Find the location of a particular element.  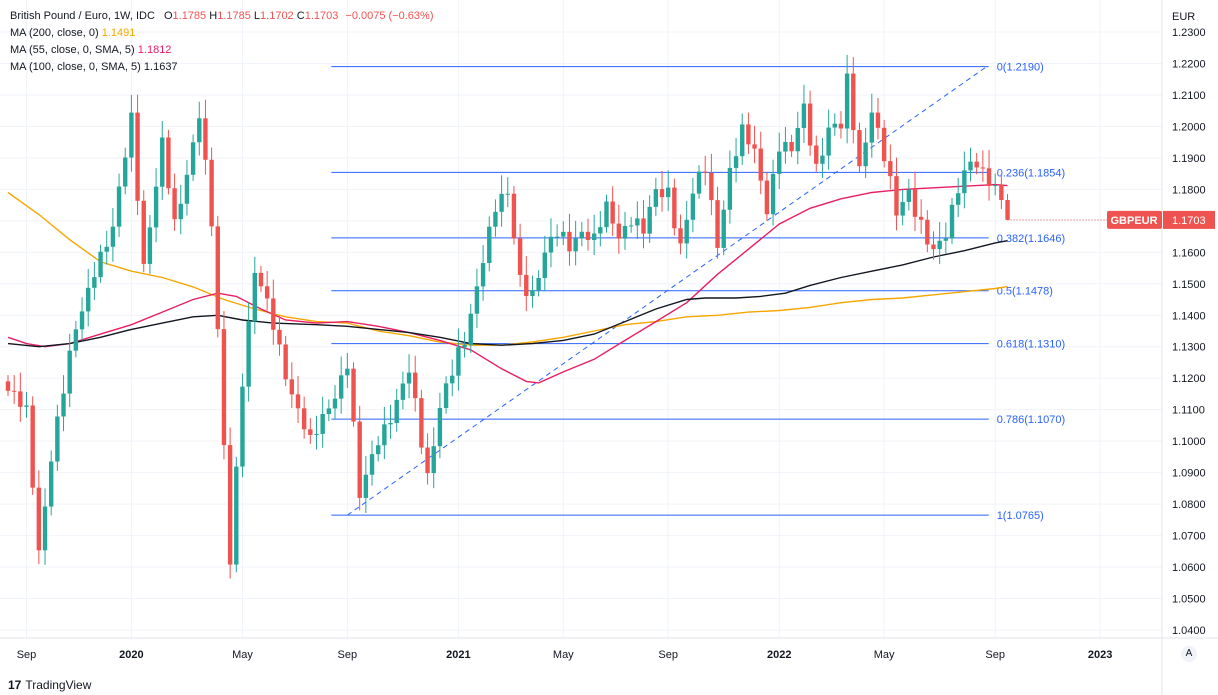

price-tick-label: 1.1100 is located at coordinates (1188, 411).